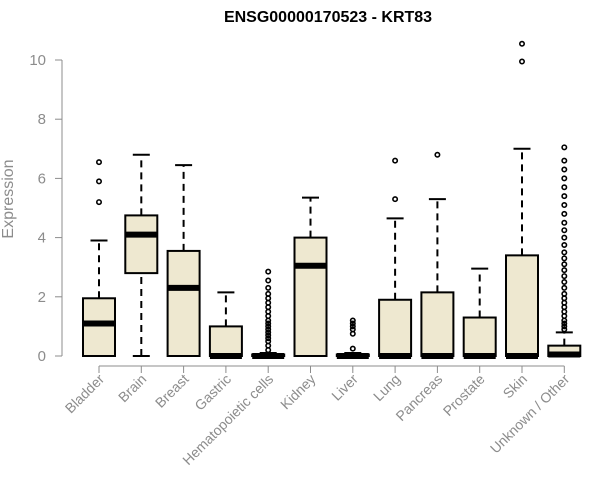  What do you see at coordinates (85, 394) in the screenshot?
I see `x-tick-label: Bladder` at bounding box center [85, 394].